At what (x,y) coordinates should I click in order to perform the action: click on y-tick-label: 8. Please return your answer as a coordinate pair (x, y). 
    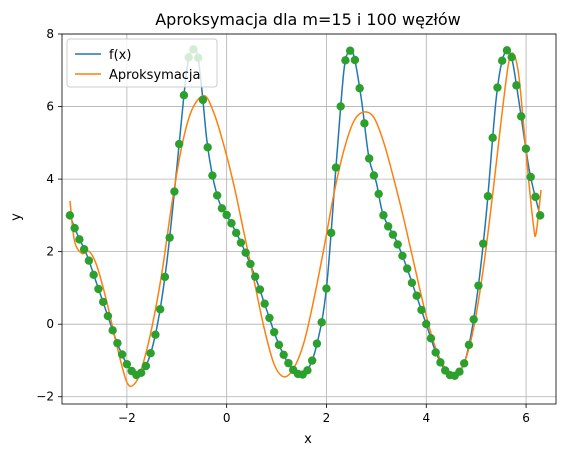
    Looking at the image, I should click on (50, 34).